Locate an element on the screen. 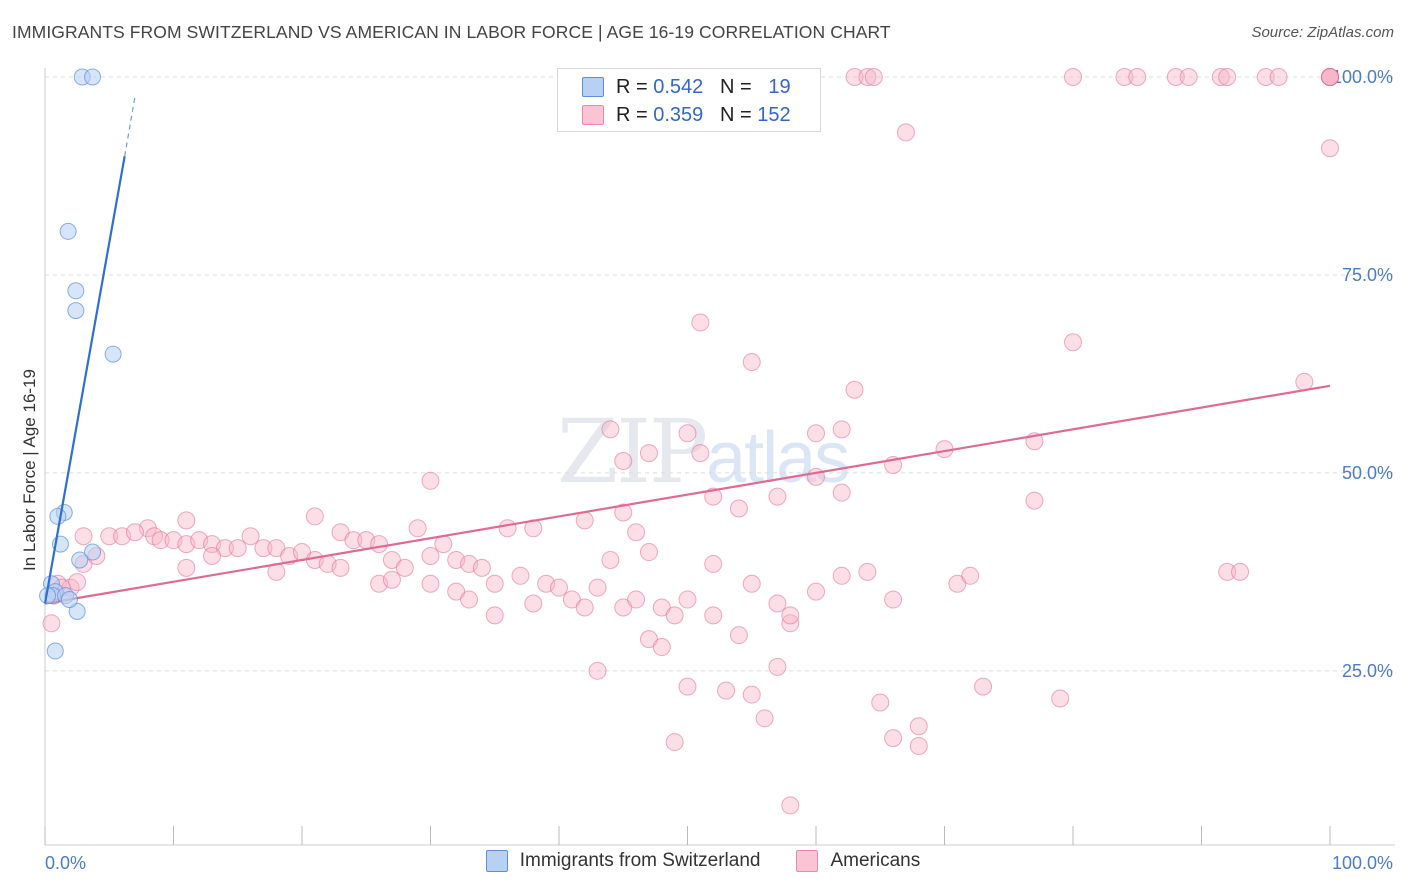  legend-swatch-americans is located at coordinates (807, 861).